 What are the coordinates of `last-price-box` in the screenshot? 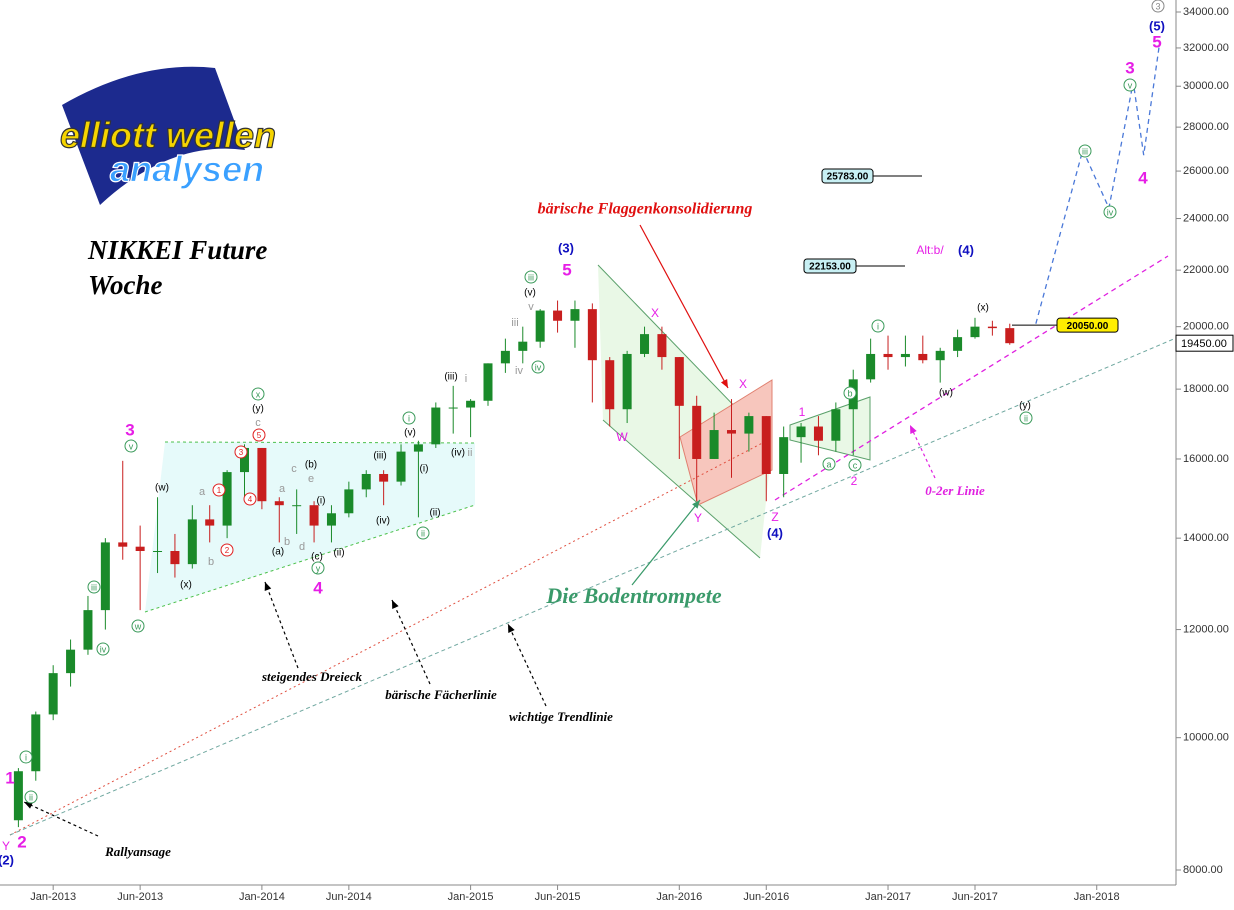 It's located at (1204, 343).